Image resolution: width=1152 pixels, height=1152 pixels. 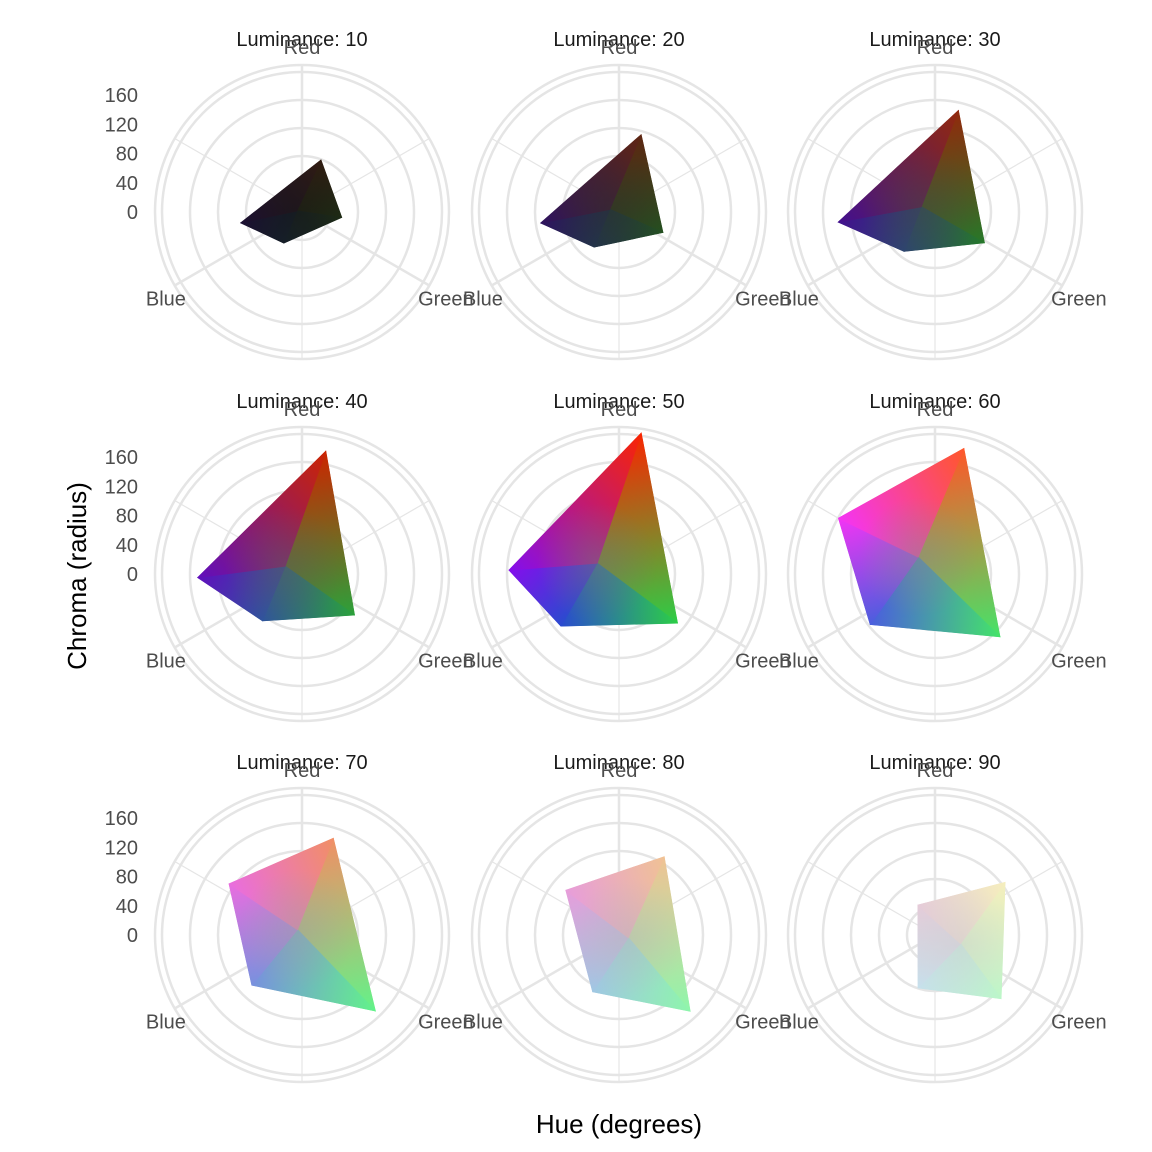 I want to click on panel-title: Luminance: 50, so click(x=618, y=402).